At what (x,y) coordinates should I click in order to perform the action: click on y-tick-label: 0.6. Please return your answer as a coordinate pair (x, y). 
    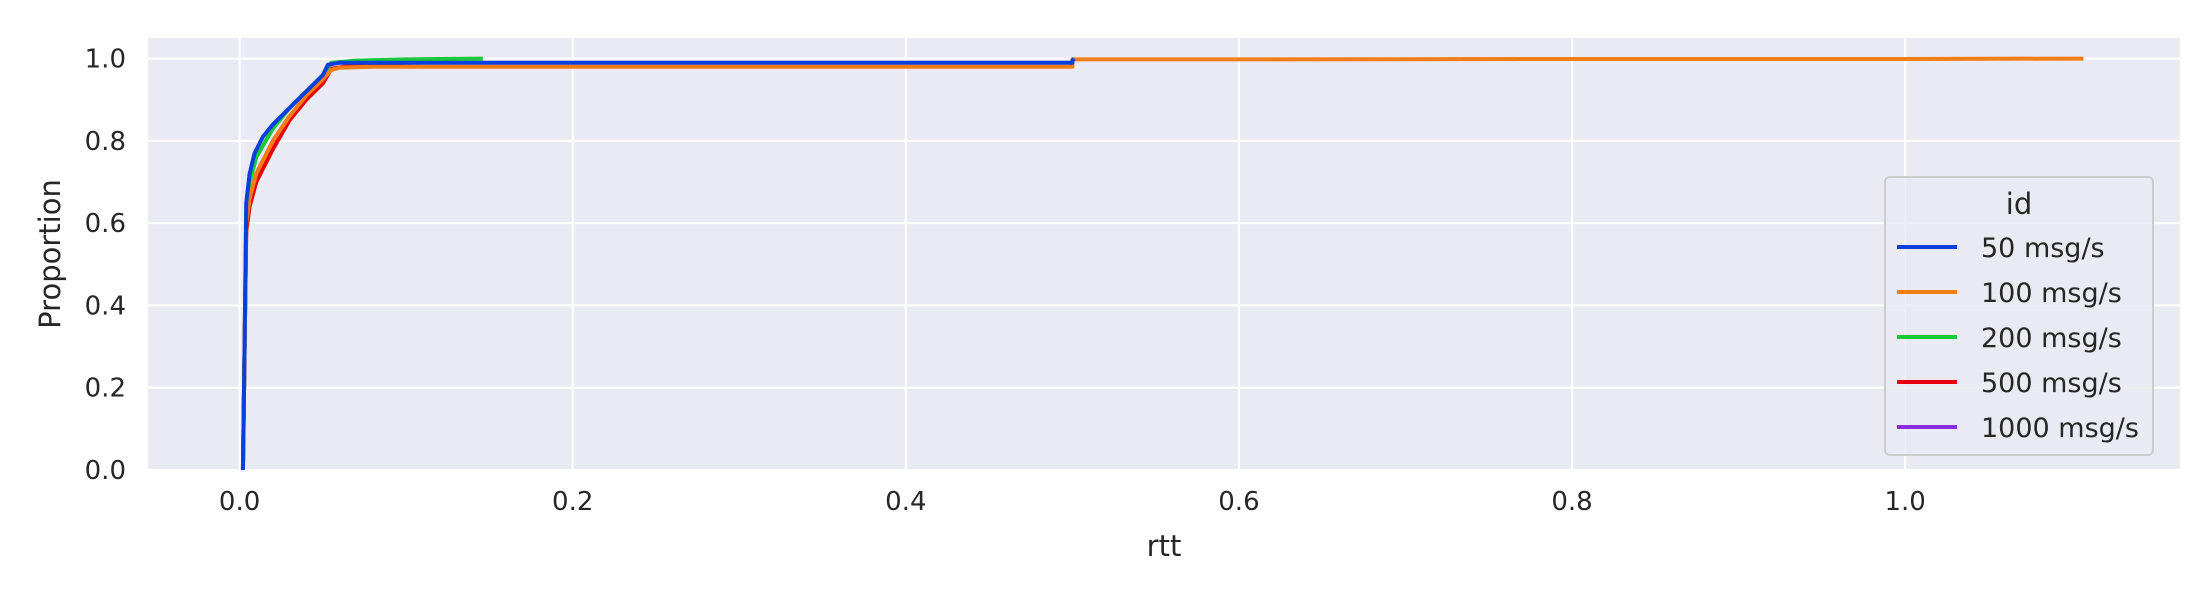
    Looking at the image, I should click on (105, 224).